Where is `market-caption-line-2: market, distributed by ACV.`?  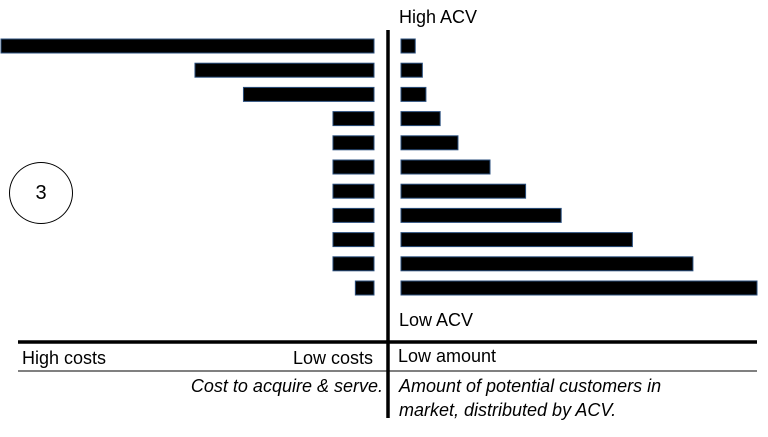
market-caption-line-2: market, distributed by ACV. is located at coordinates (508, 410).